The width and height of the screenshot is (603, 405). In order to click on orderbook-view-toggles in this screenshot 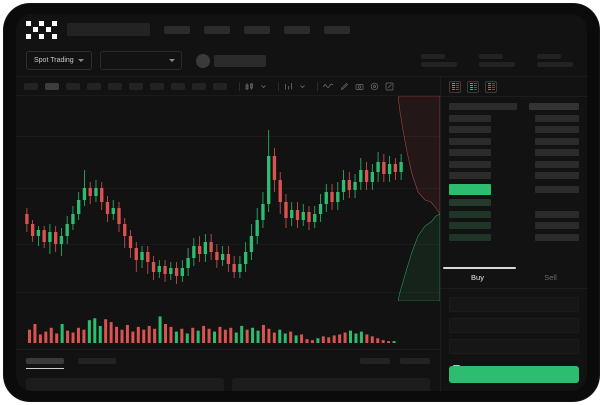, I will do `click(514, 87)`.